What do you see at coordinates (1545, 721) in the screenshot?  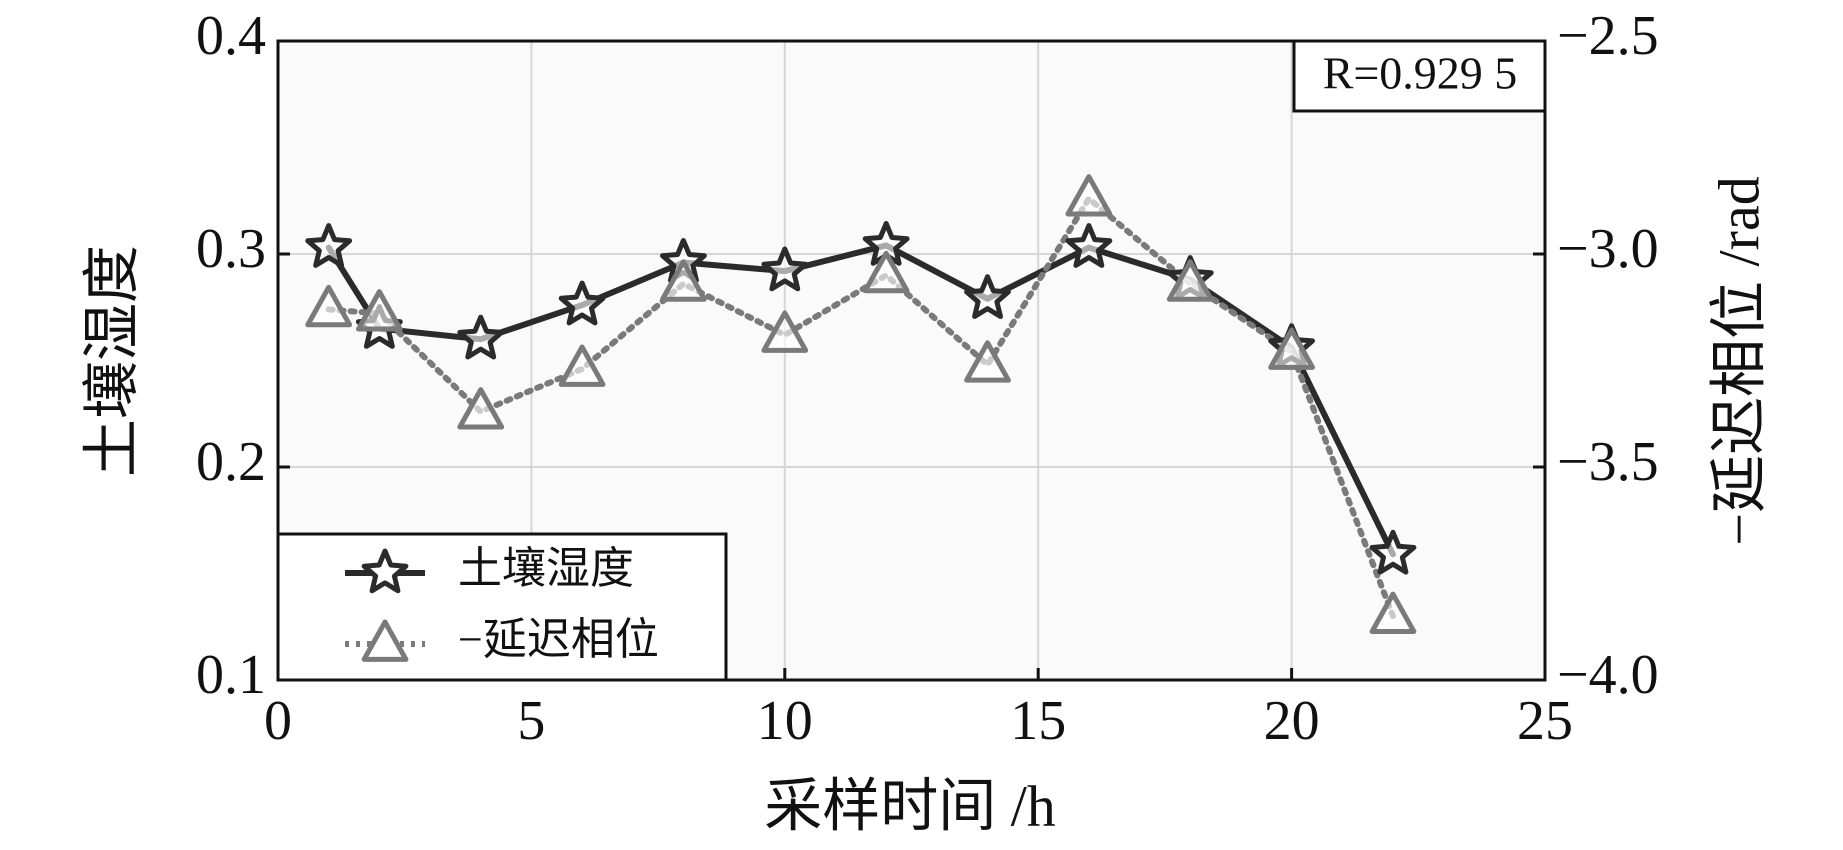 I see `x-tick-label: 25` at bounding box center [1545, 721].